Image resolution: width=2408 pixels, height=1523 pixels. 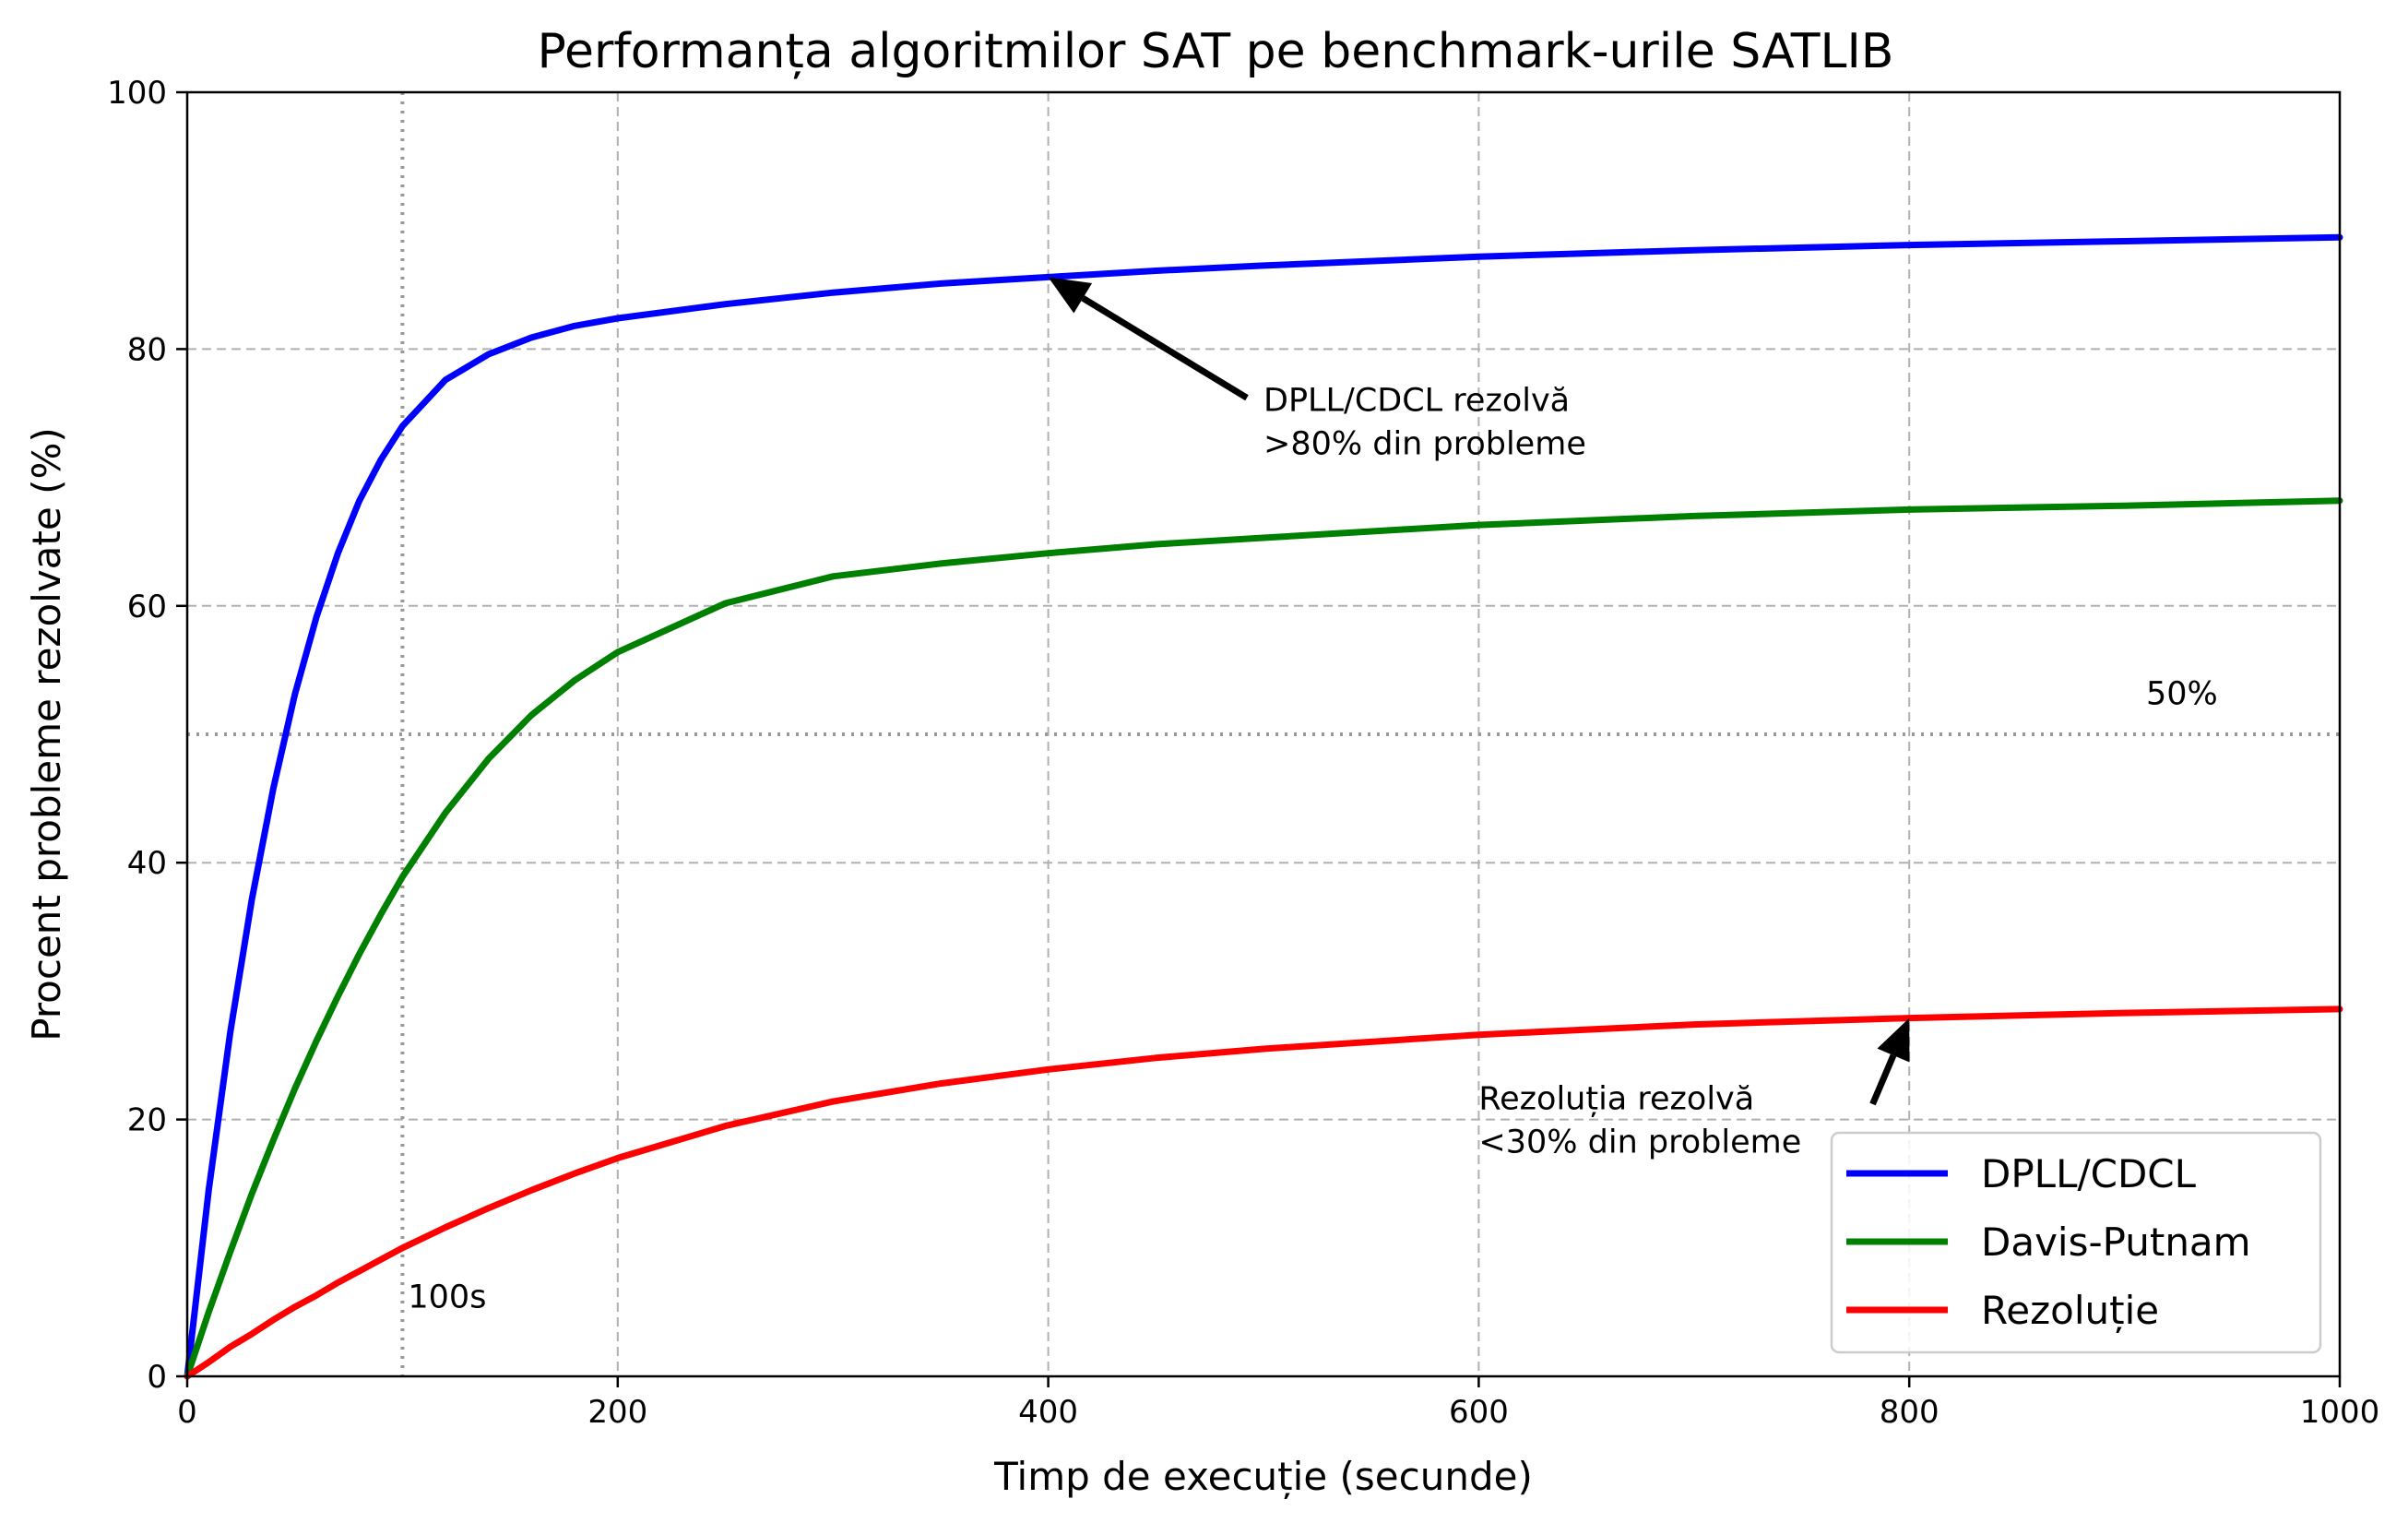 What do you see at coordinates (1639, 1142) in the screenshot?
I see `annotation-text: <30% din probleme` at bounding box center [1639, 1142].